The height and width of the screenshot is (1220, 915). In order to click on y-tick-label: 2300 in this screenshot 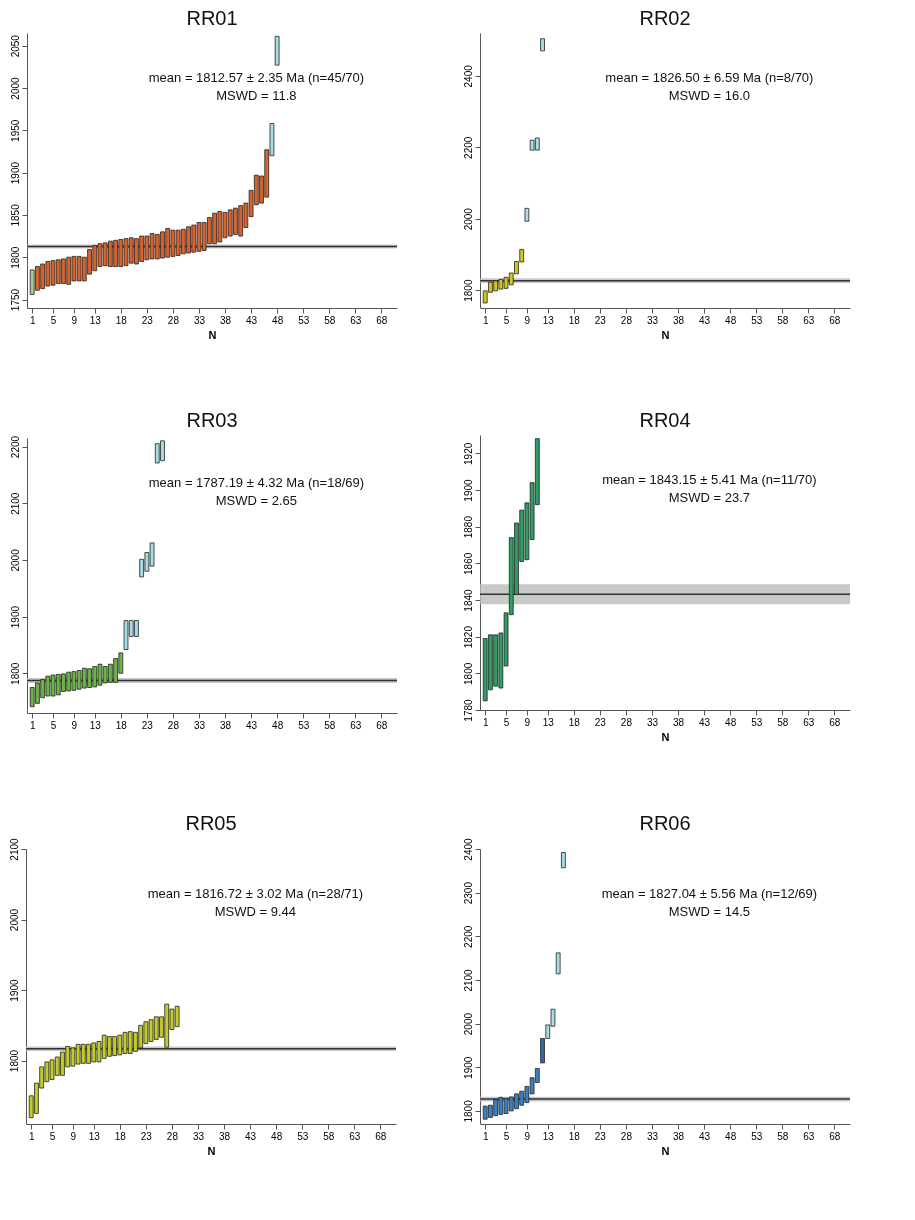, I will do `click(468, 893)`.